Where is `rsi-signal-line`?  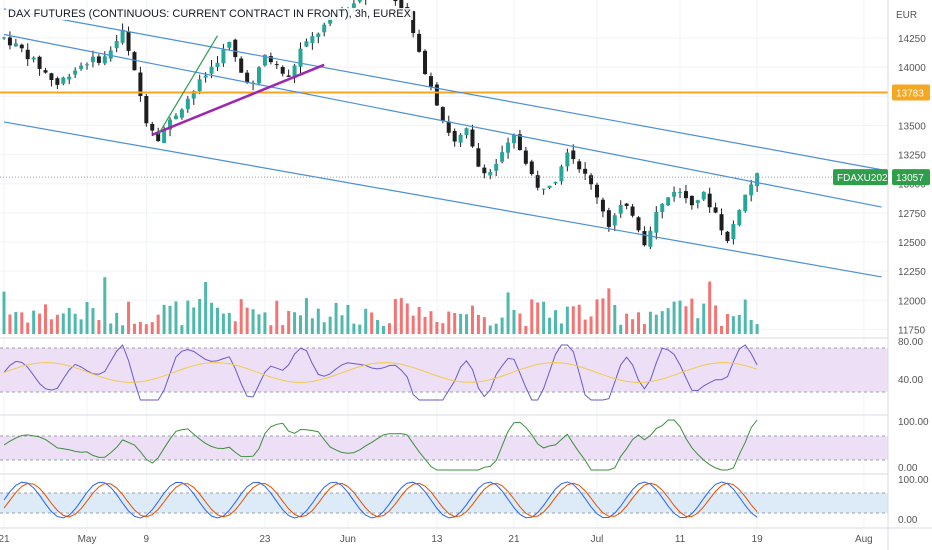 rsi-signal-line is located at coordinates (380, 372).